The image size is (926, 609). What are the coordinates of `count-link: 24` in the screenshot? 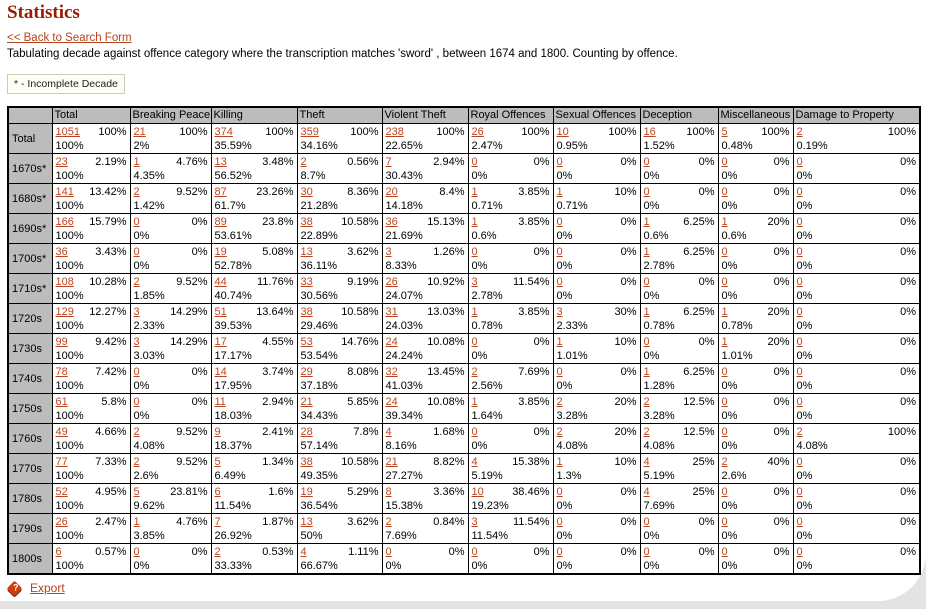 It's located at (391, 342).